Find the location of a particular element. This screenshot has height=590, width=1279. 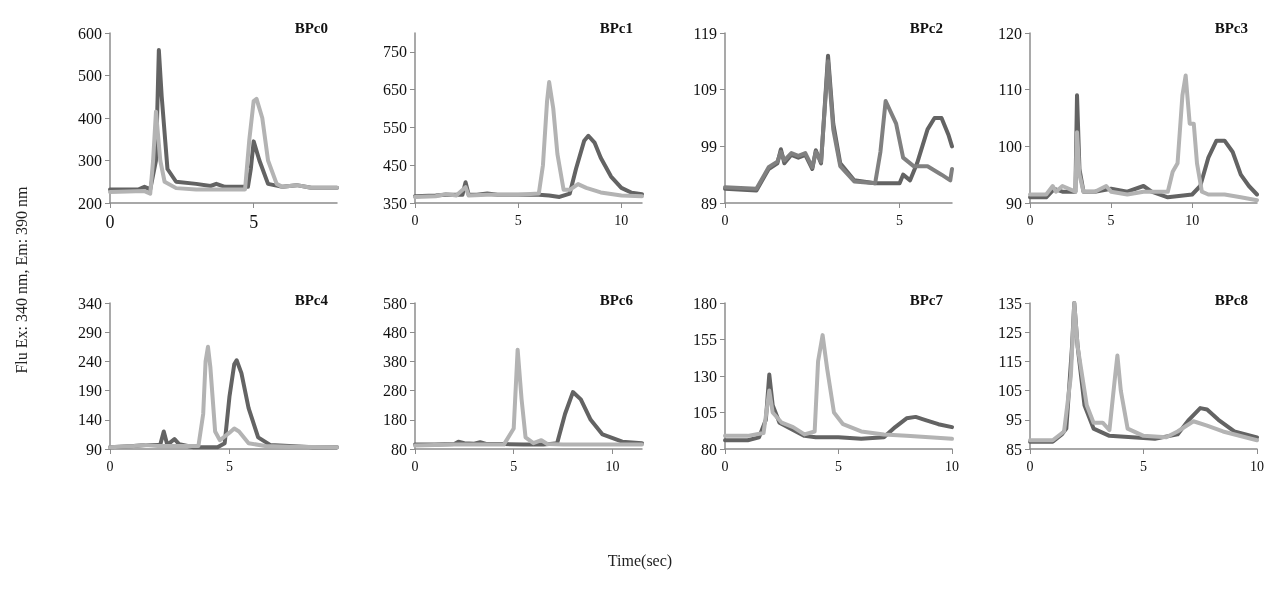

y-tick-label: 190 is located at coordinates (90, 391).